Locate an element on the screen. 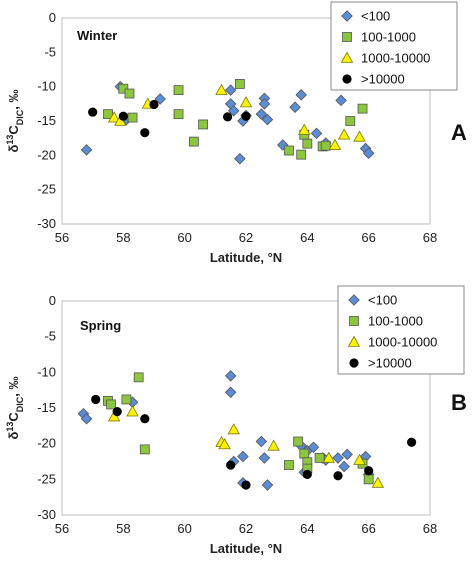 The width and height of the screenshot is (474, 567). panel-a-label: A is located at coordinates (459, 132).